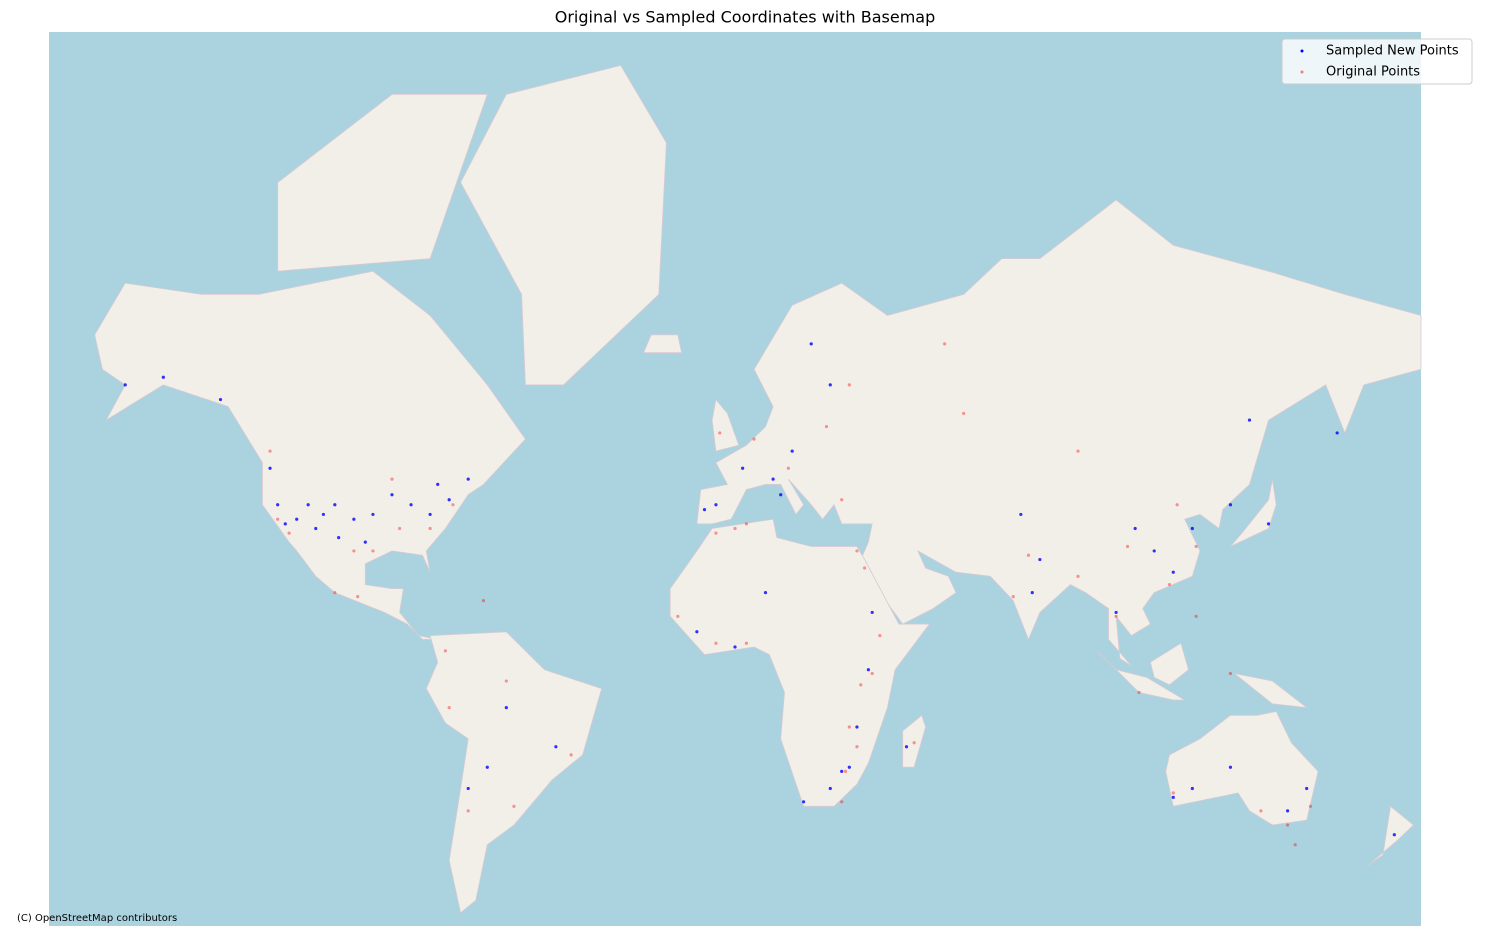 Image resolution: width=1489 pixels, height=937 pixels. What do you see at coordinates (1302, 72) in the screenshot?
I see `legend-marker` at bounding box center [1302, 72].